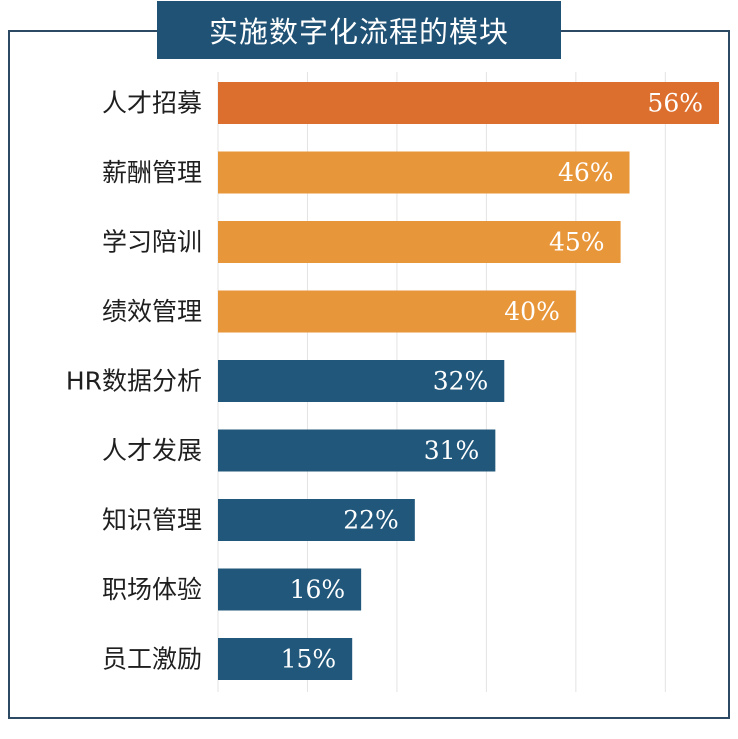 This screenshot has height=739, width=738. What do you see at coordinates (577, 242) in the screenshot?
I see `value-label: 45%` at bounding box center [577, 242].